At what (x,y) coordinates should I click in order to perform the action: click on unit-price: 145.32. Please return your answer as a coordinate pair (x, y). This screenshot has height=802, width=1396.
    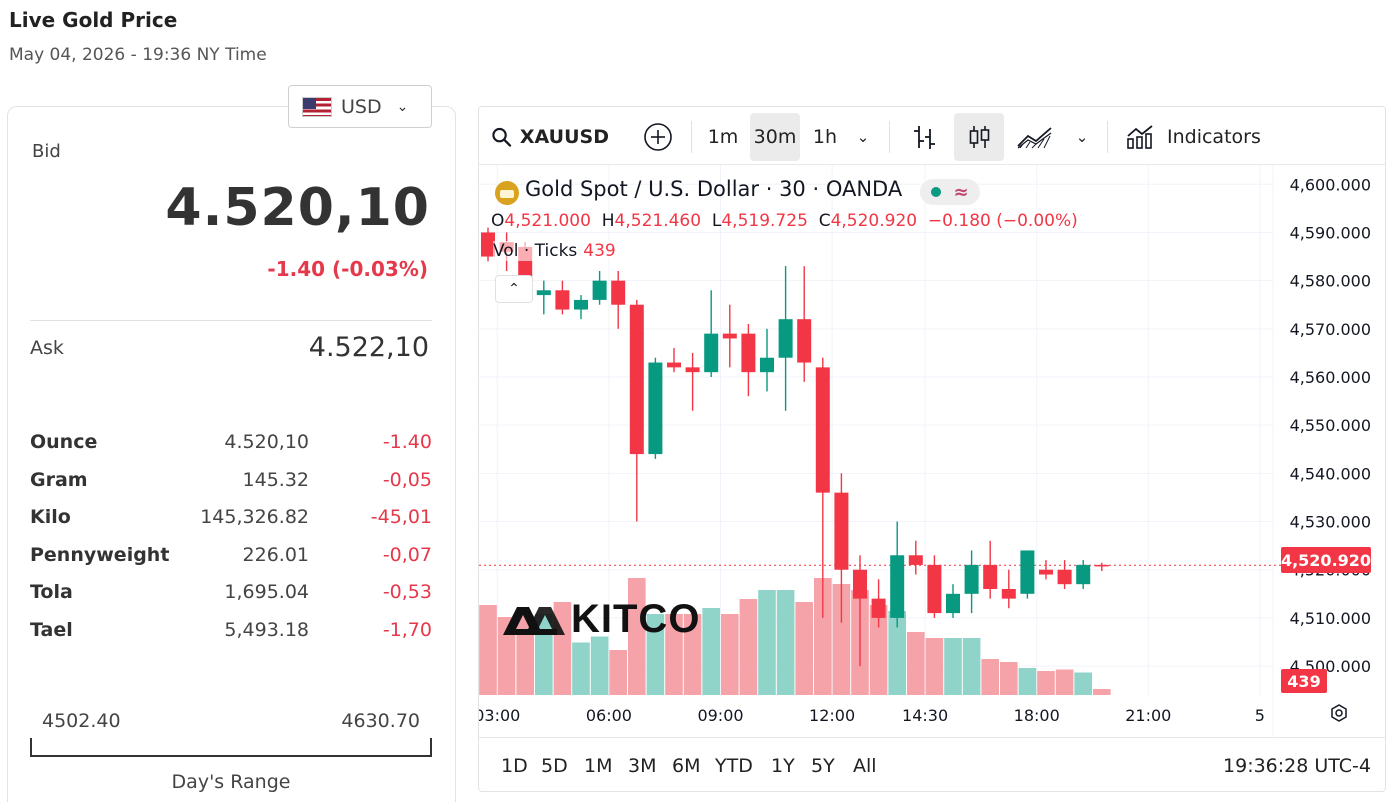
    Looking at the image, I should click on (275, 480).